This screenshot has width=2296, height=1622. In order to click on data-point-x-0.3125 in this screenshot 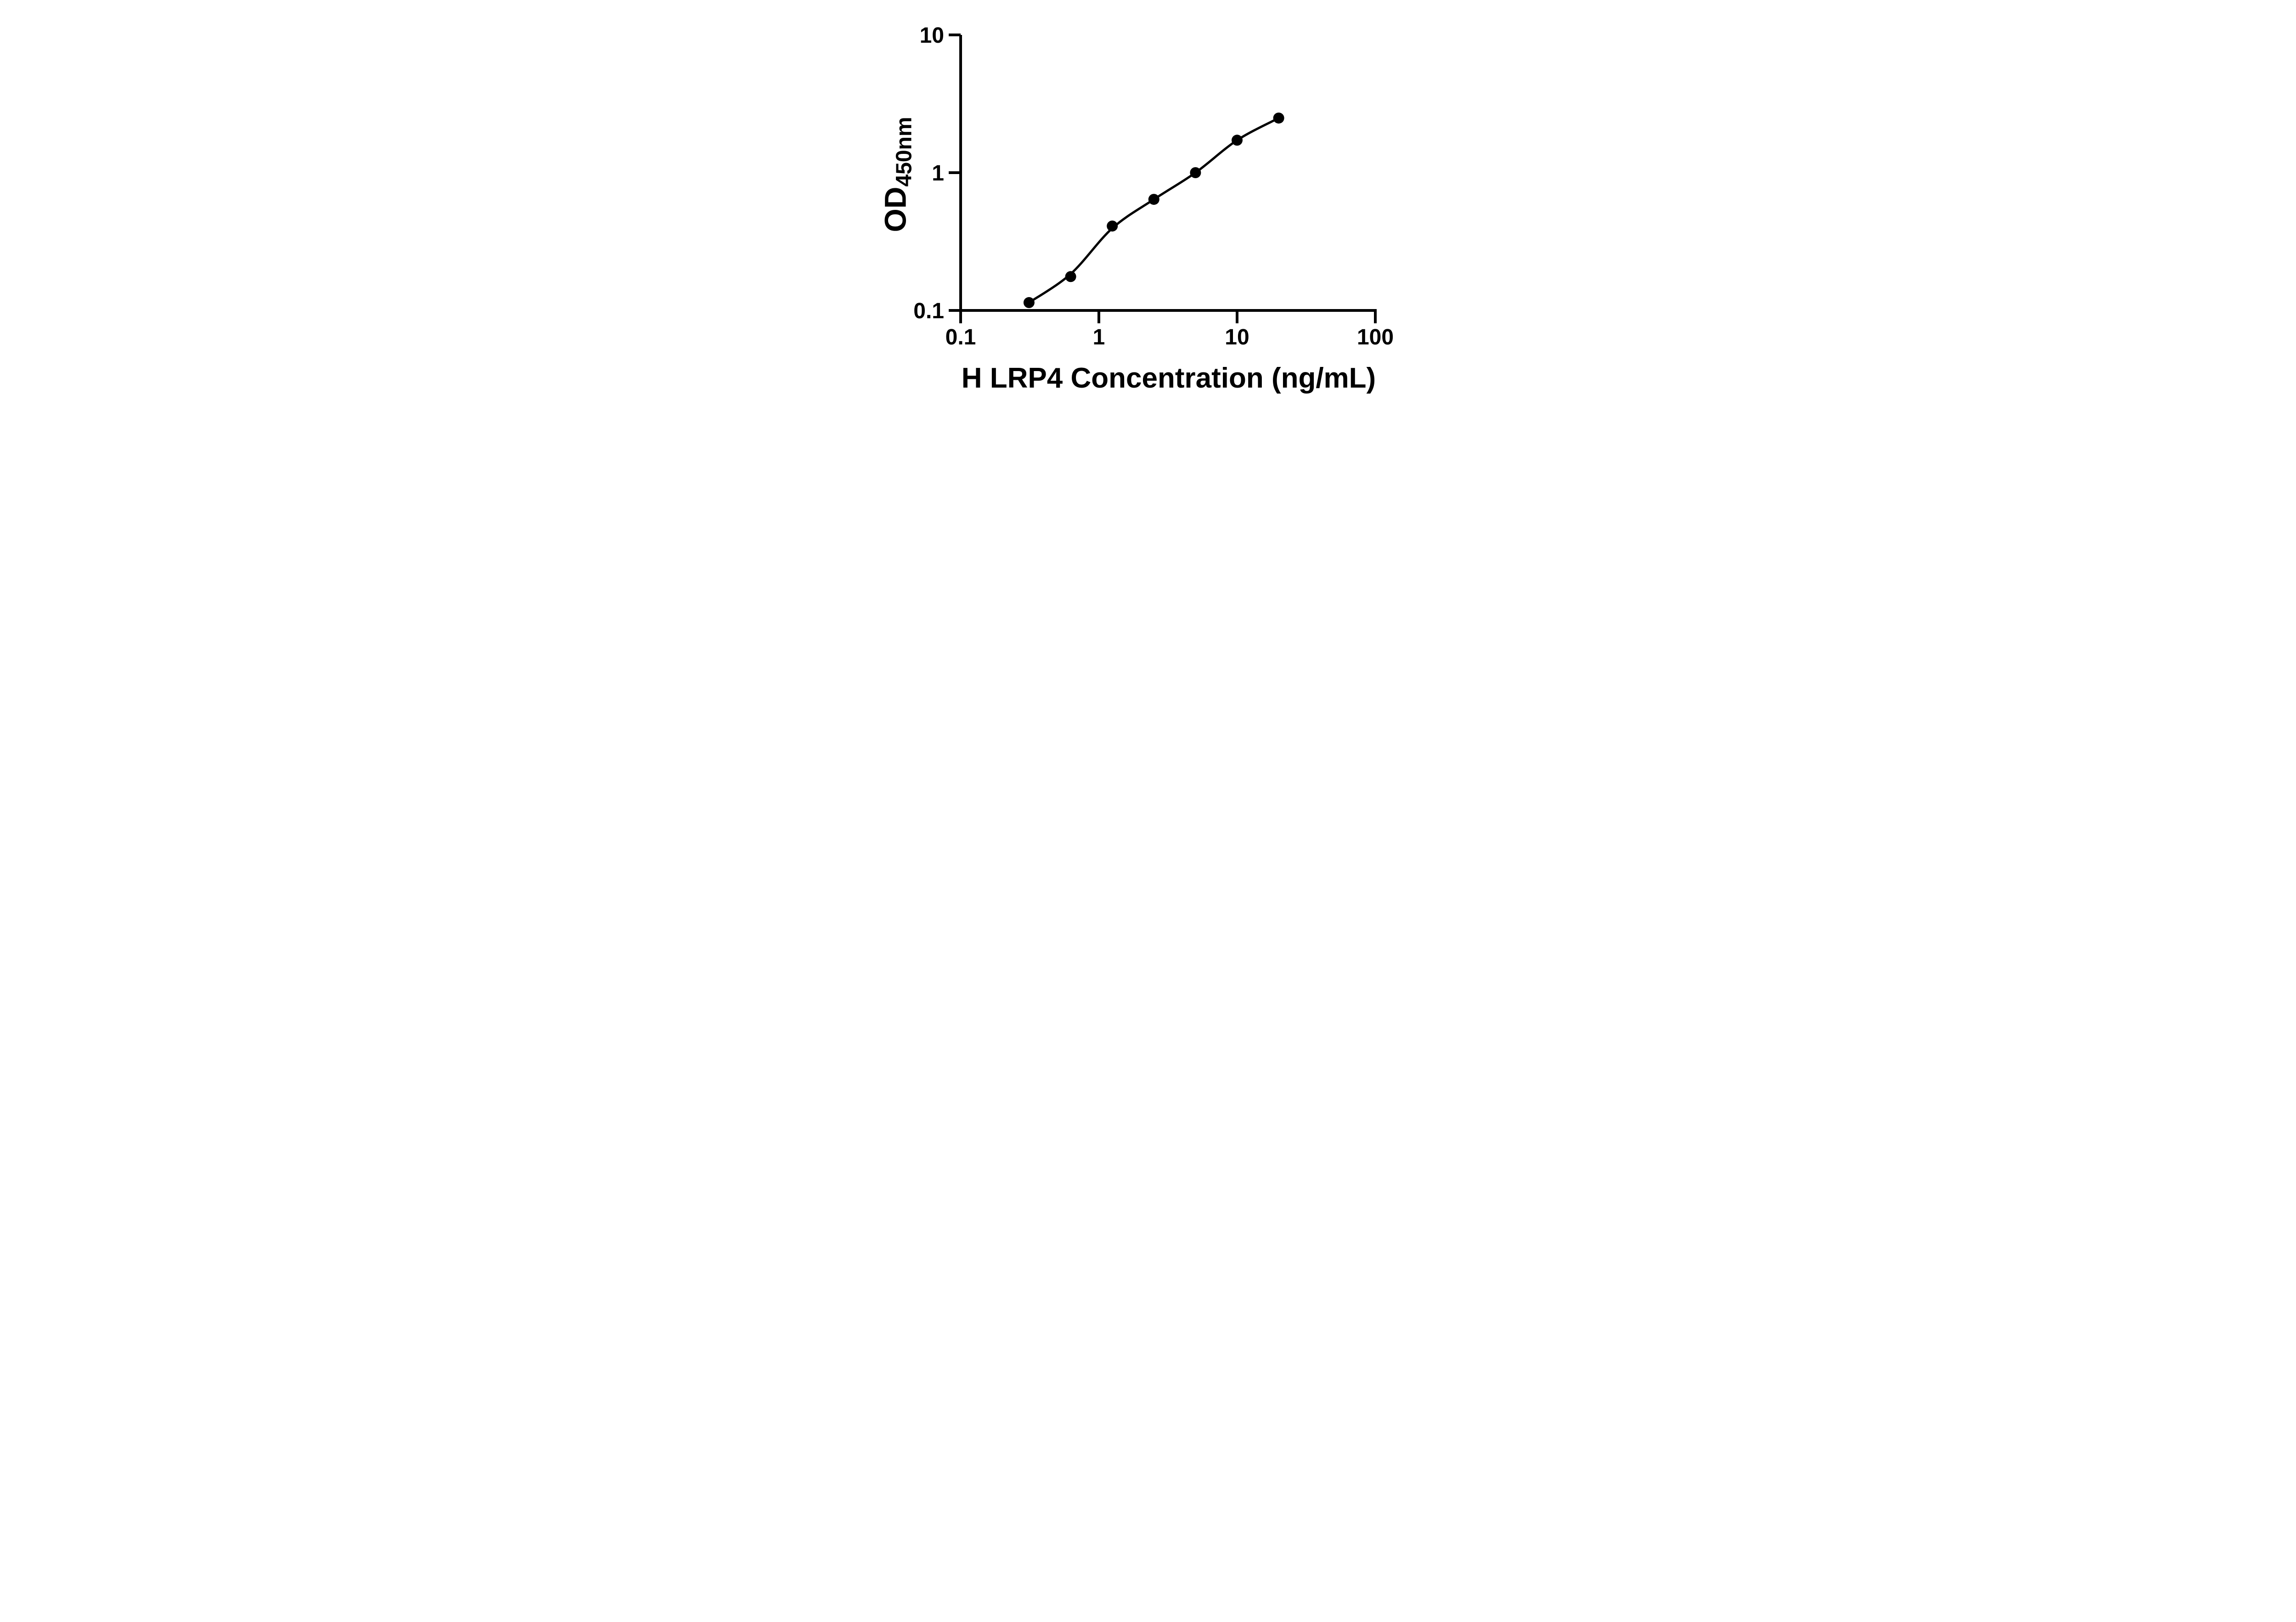, I will do `click(1029, 302)`.